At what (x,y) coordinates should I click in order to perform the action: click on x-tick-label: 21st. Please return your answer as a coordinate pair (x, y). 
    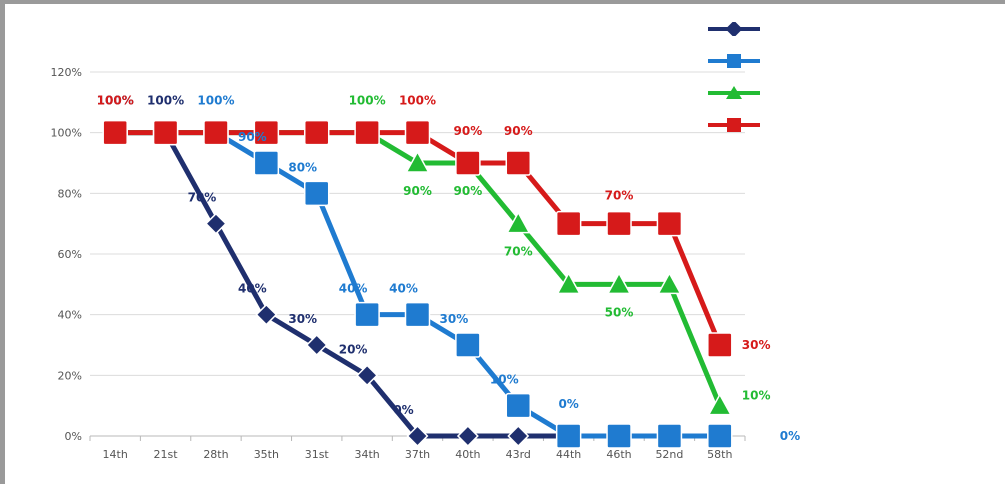
    Looking at the image, I should click on (166, 454).